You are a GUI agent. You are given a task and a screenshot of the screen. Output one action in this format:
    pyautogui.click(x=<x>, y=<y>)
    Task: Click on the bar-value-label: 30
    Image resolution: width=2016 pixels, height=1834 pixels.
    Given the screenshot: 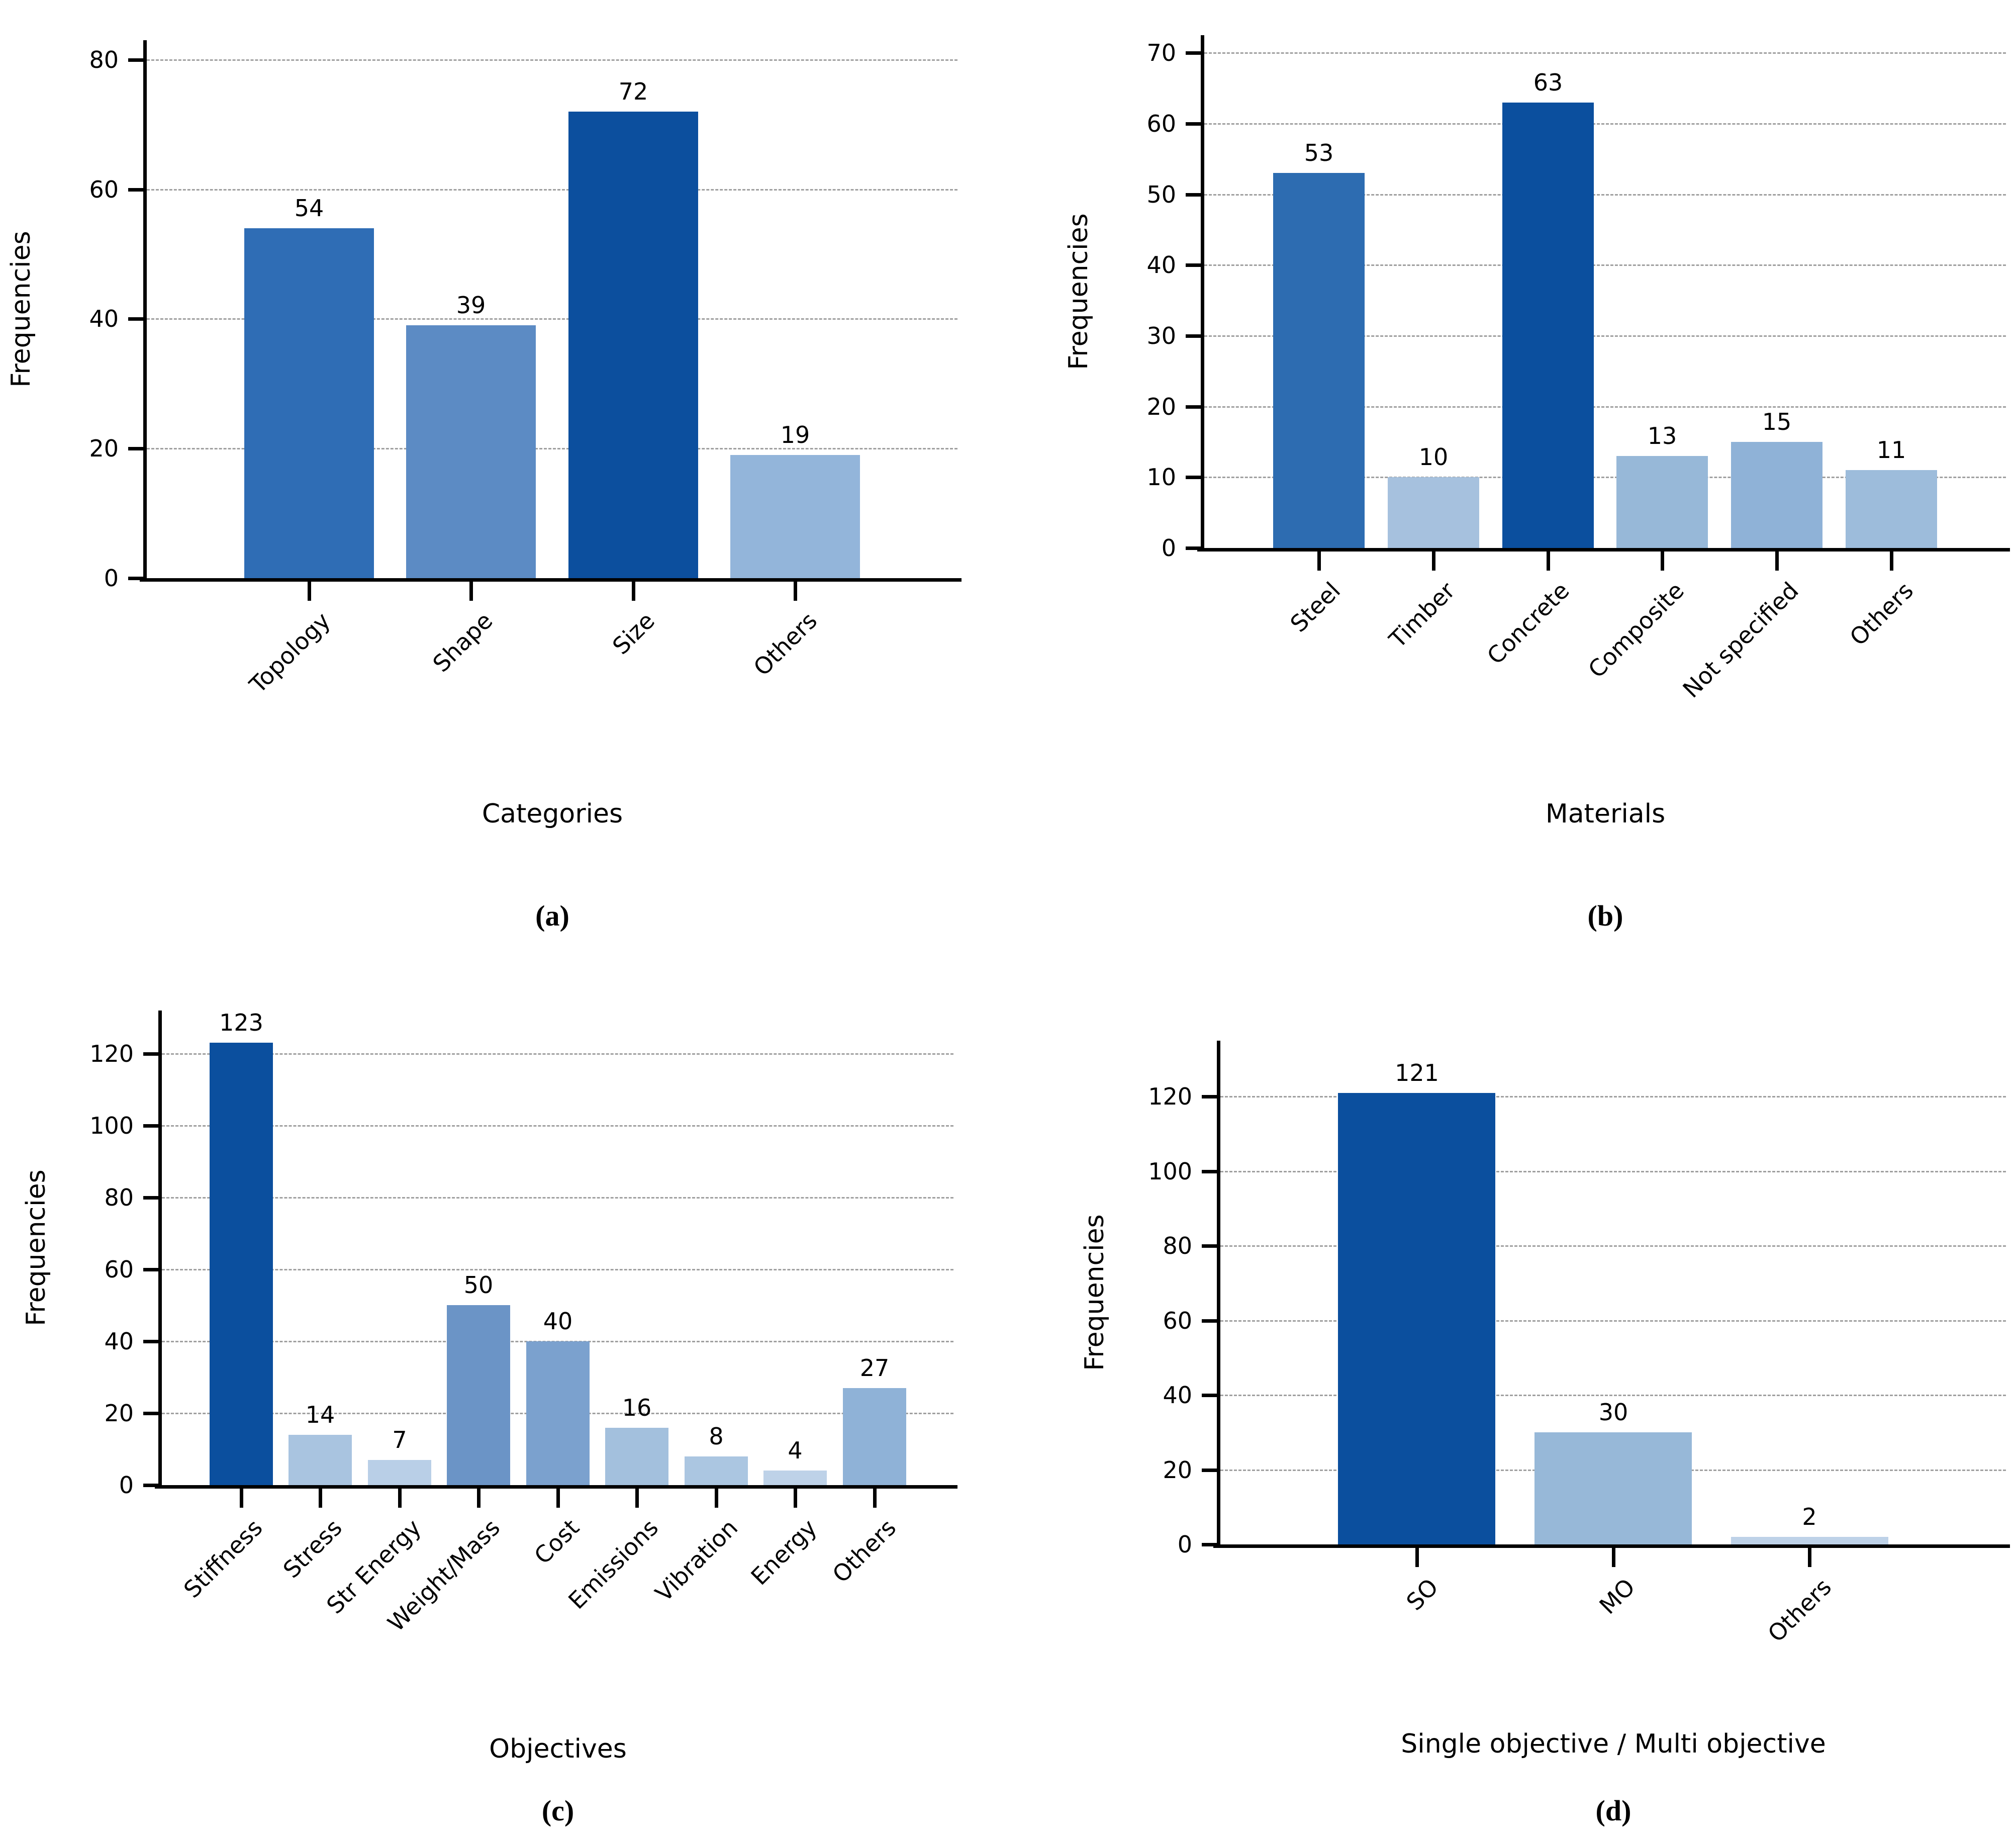 What is the action you would take?
    pyautogui.click(x=1613, y=1412)
    